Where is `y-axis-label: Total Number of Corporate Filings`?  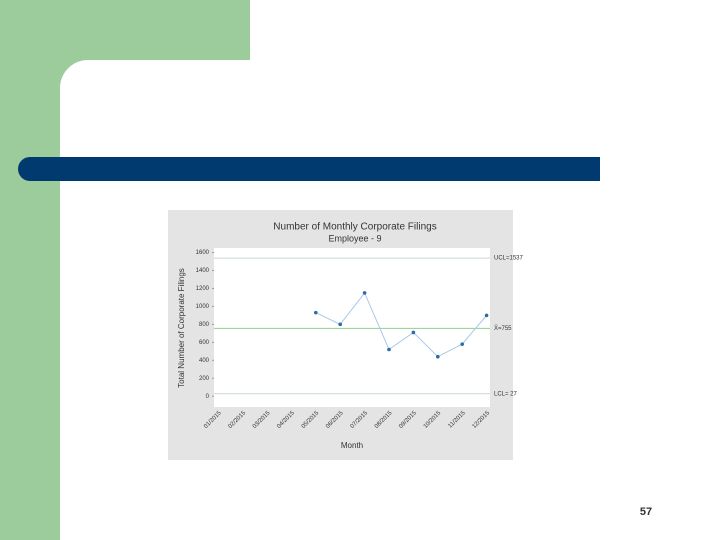
y-axis-label: Total Number of Corporate Filings is located at coordinates (181, 328).